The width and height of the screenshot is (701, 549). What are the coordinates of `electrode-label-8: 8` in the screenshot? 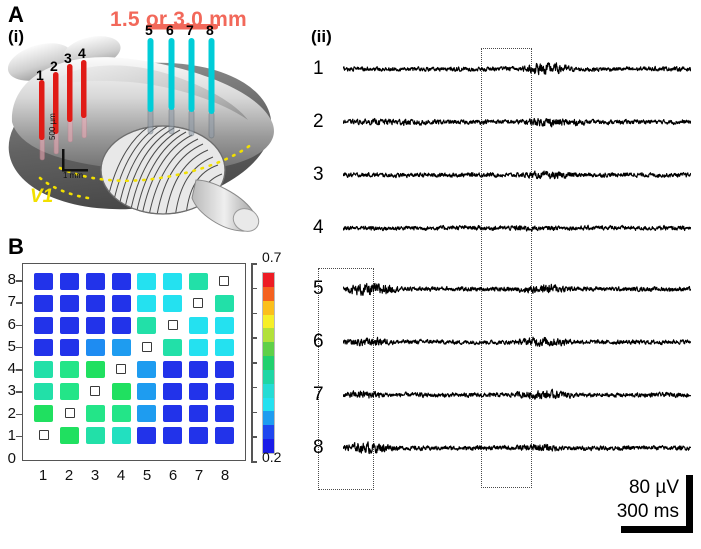 It's located at (210, 30).